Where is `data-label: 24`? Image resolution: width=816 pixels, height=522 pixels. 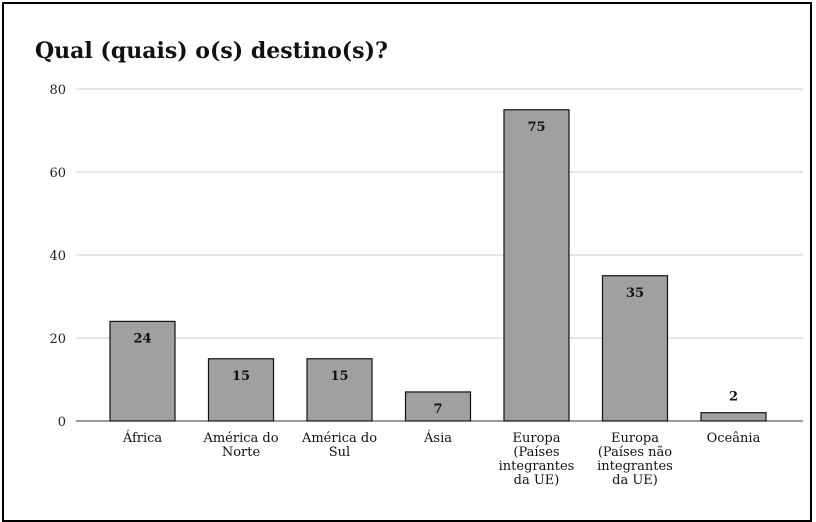 data-label: 24 is located at coordinates (142, 338).